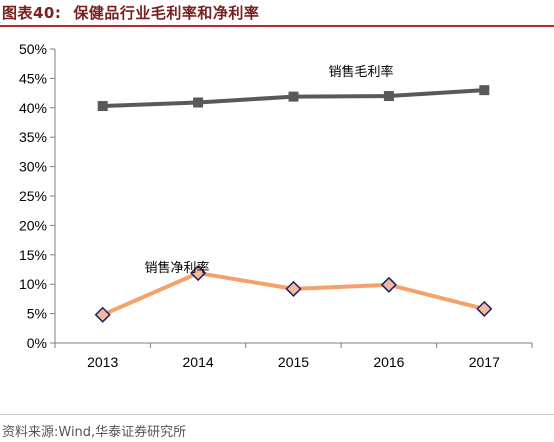  Describe the element at coordinates (198, 362) in the screenshot. I see `x-tick-label: 2014` at that location.